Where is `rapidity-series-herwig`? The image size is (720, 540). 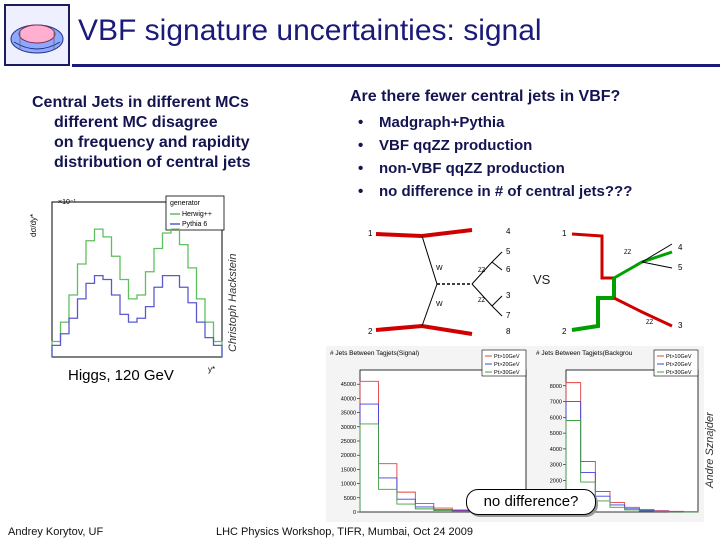 rapidity-series-herwig is located at coordinates (137, 292).